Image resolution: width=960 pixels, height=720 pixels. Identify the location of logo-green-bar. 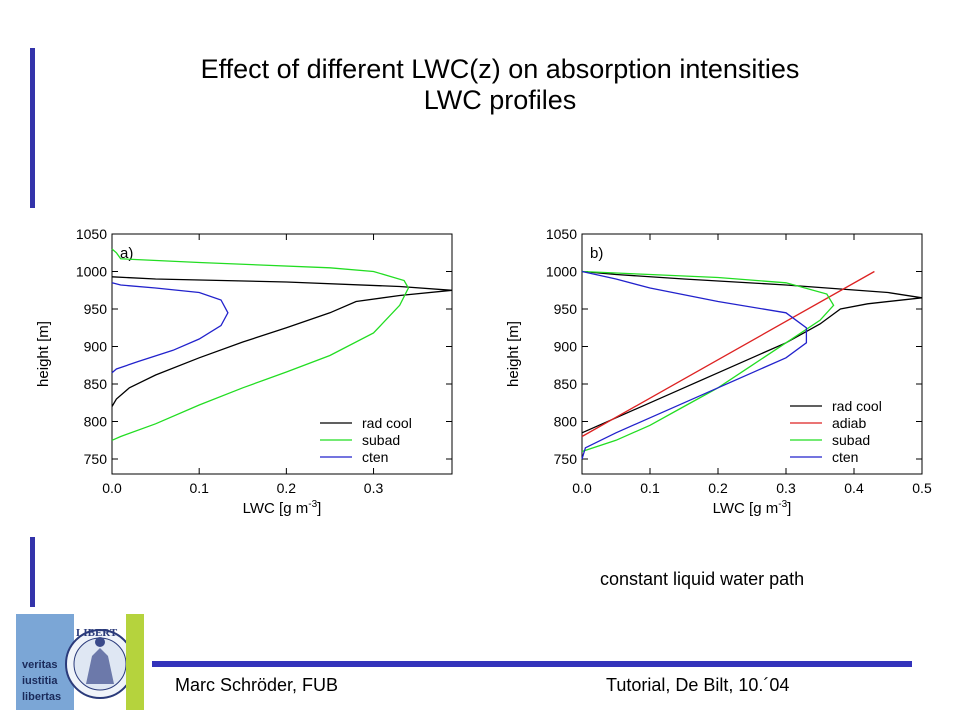
(135, 662).